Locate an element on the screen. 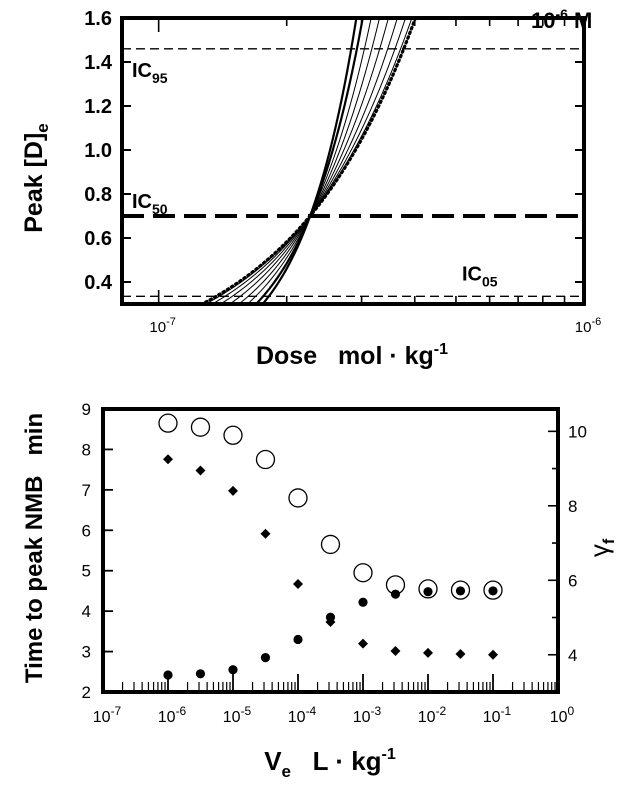 The height and width of the screenshot is (789, 633). bottom-x-tick-label: 10⁻¹ is located at coordinates (497, 715).